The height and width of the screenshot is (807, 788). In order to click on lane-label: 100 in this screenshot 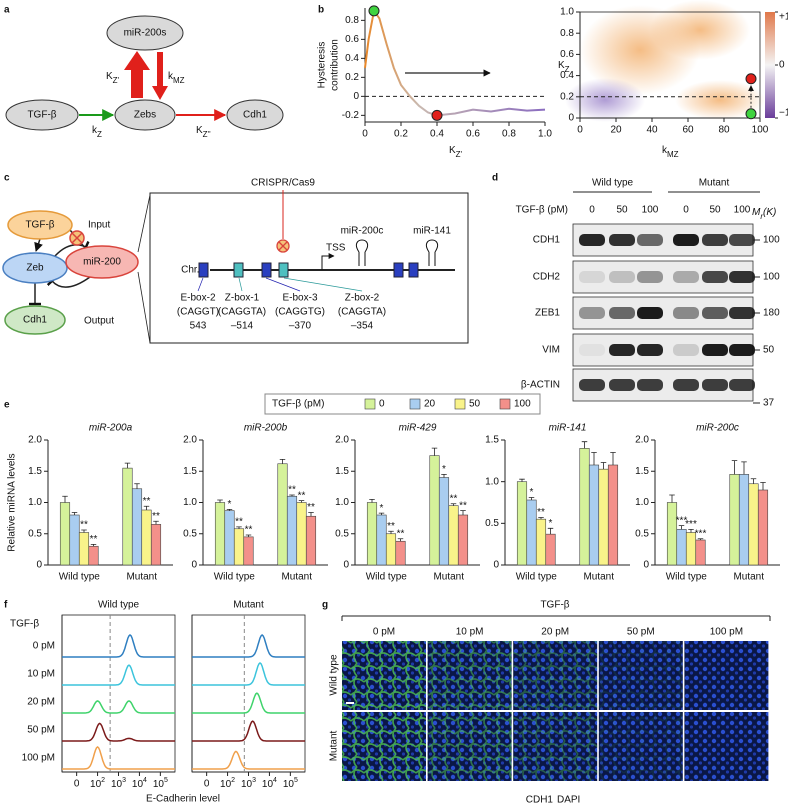, I will do `click(650, 210)`.